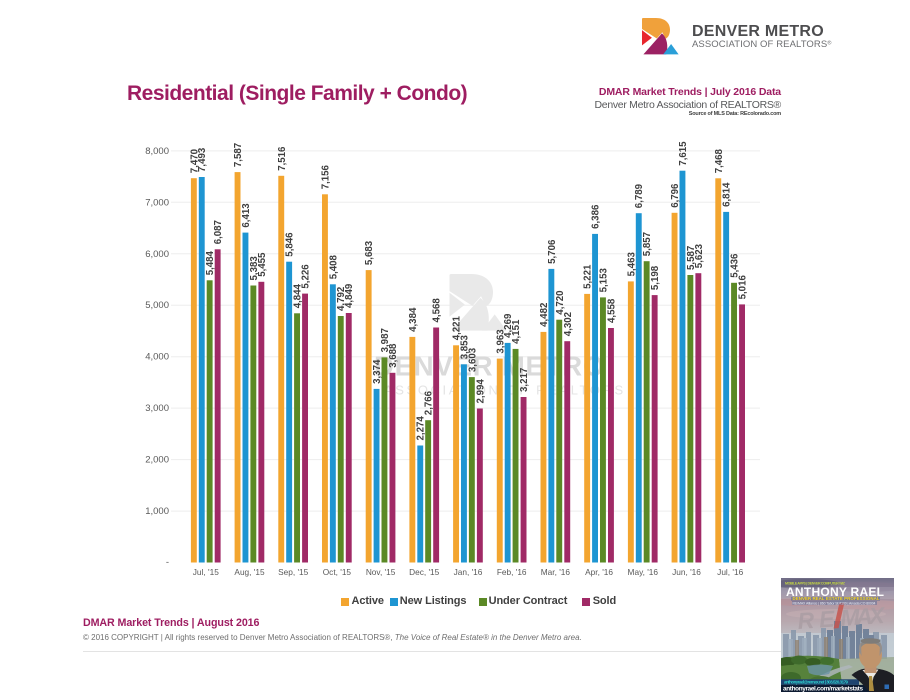  What do you see at coordinates (457, 327) in the screenshot?
I see `svg-text: 4,221` at bounding box center [457, 327].